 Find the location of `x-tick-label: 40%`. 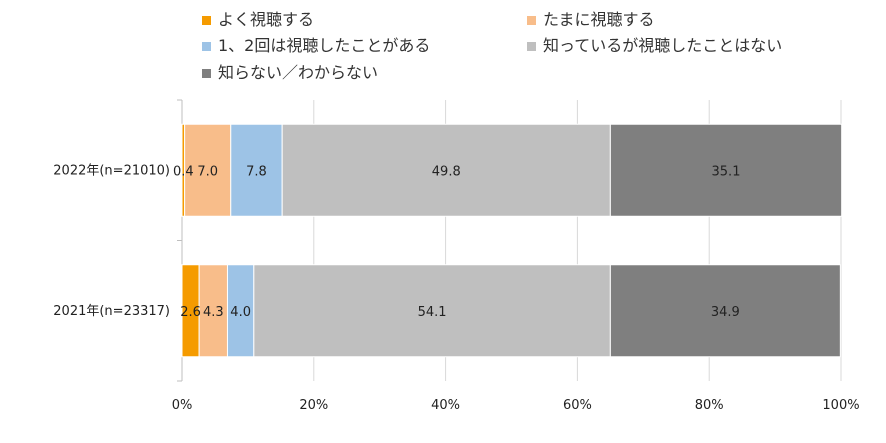

x-tick-label: 40% is located at coordinates (445, 405).